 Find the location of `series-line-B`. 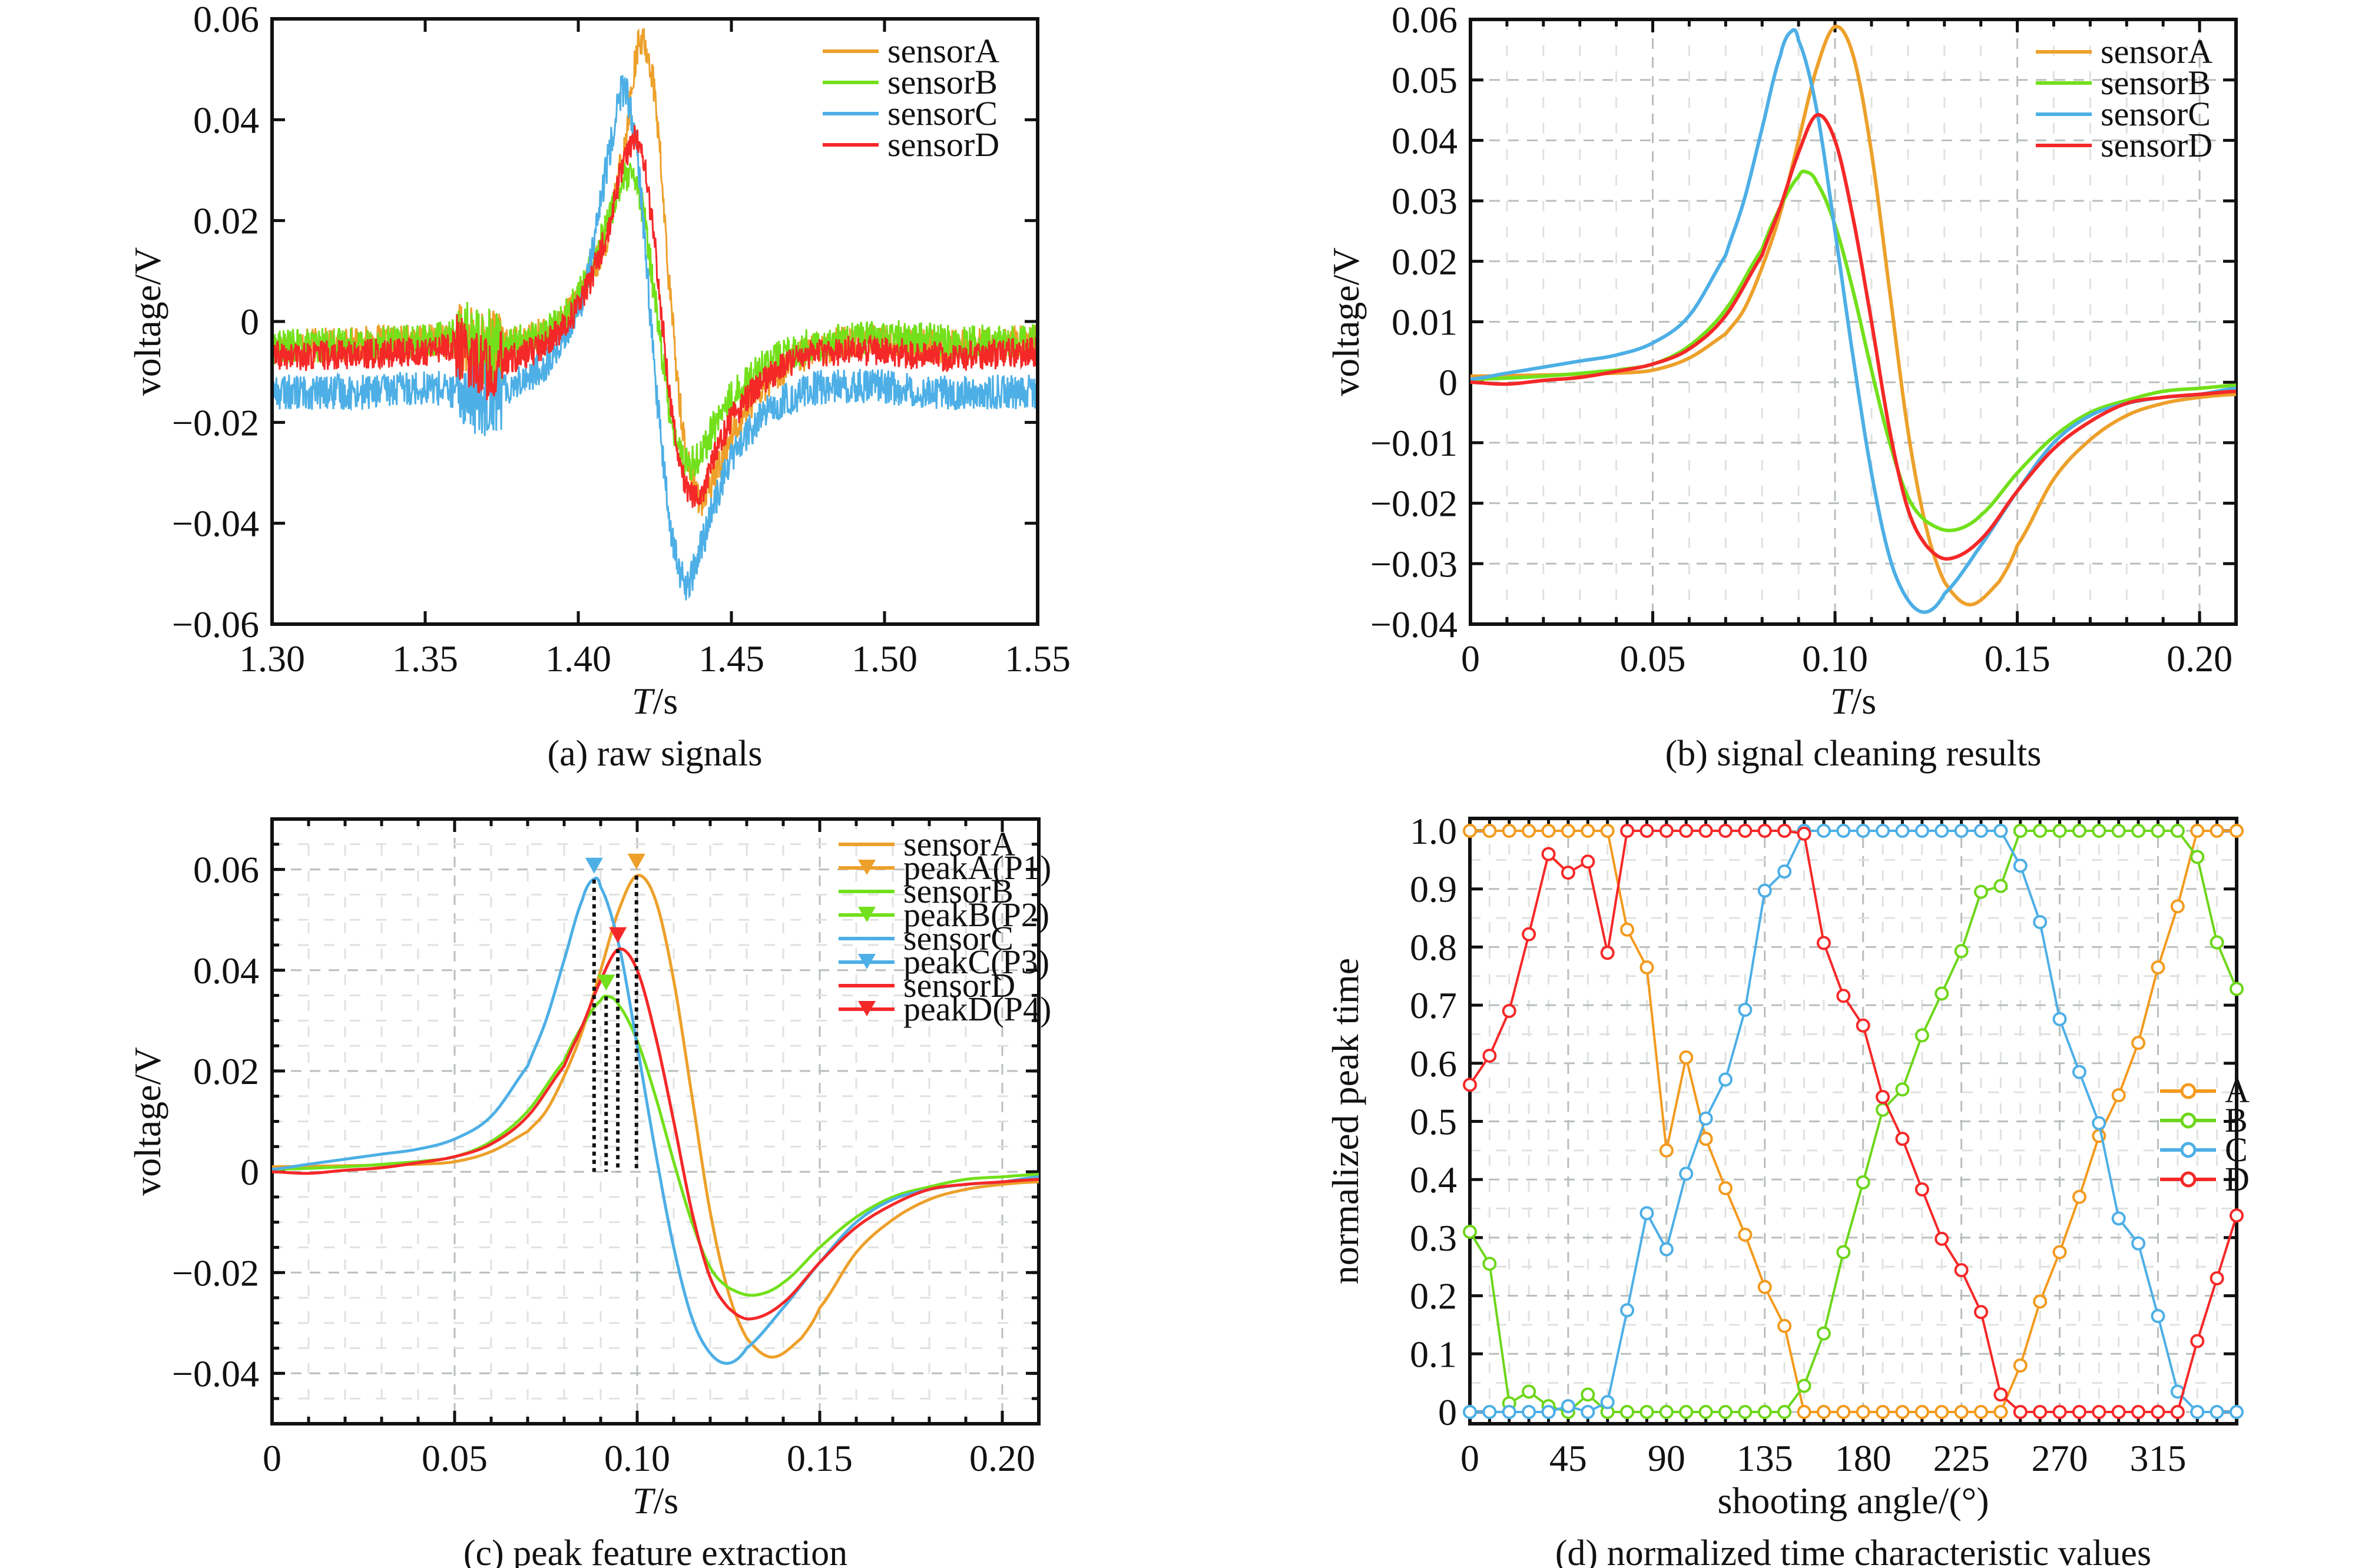

series-line-B is located at coordinates (1853, 1122).